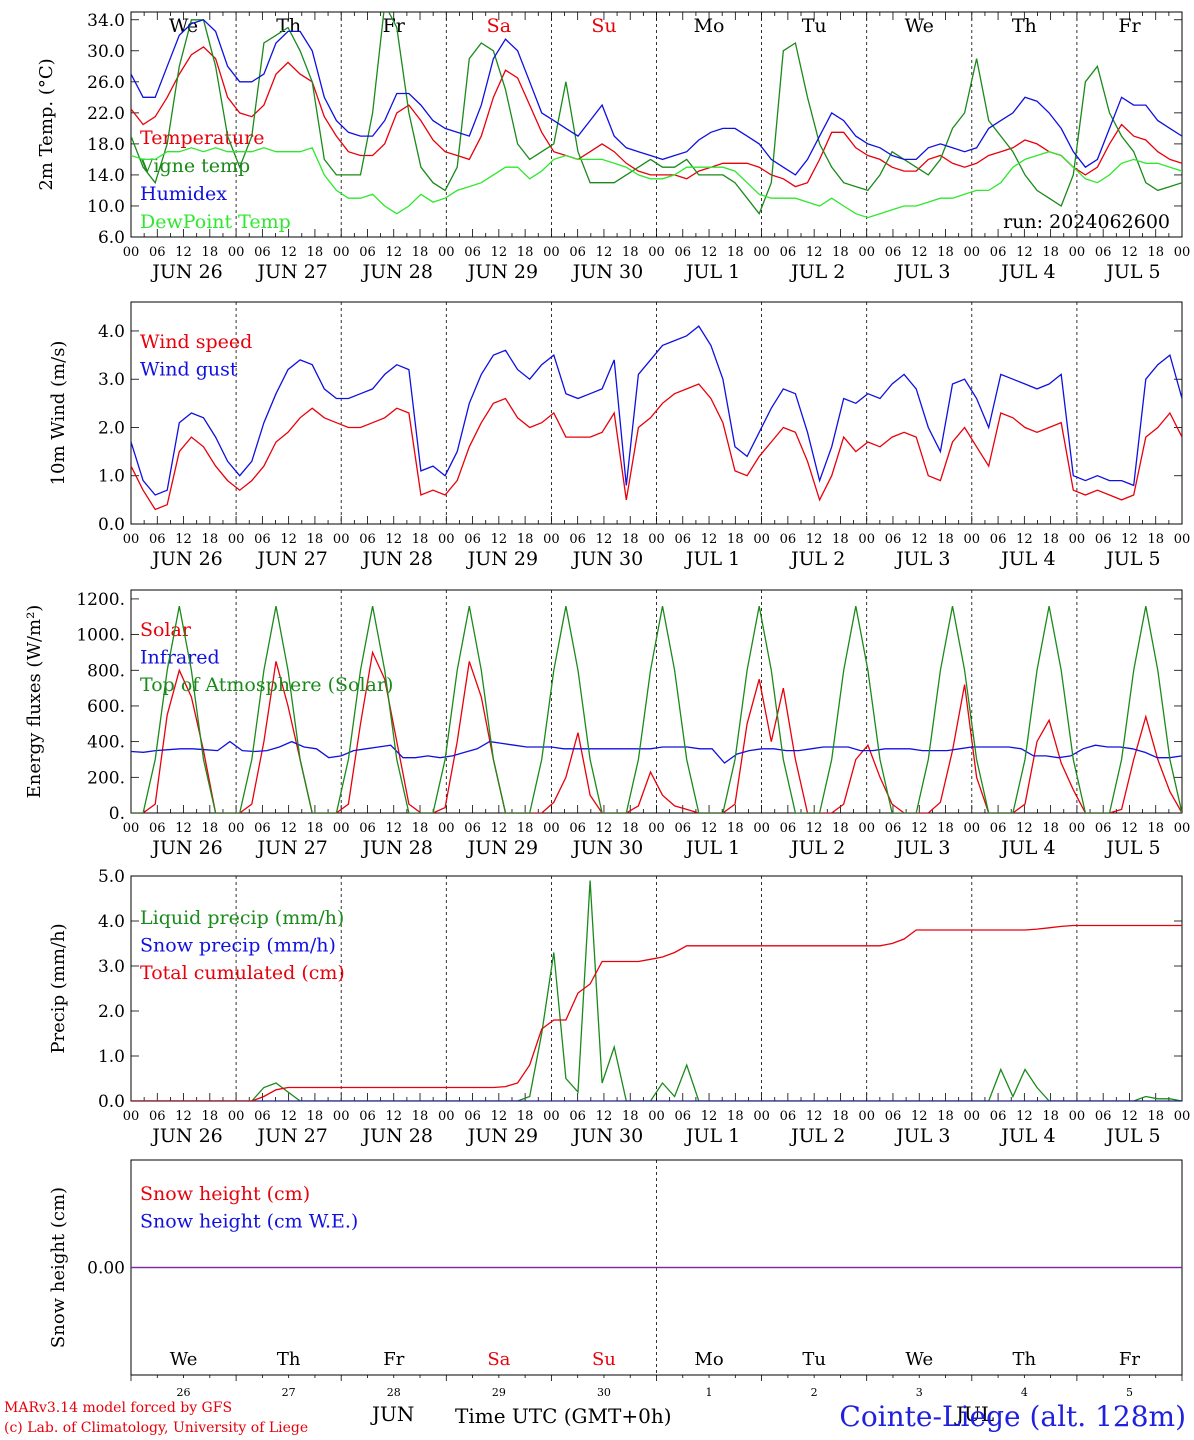 The height and width of the screenshot is (1440, 1194). Describe the element at coordinates (709, 1392) in the screenshot. I see `day-number-label: 1` at that location.